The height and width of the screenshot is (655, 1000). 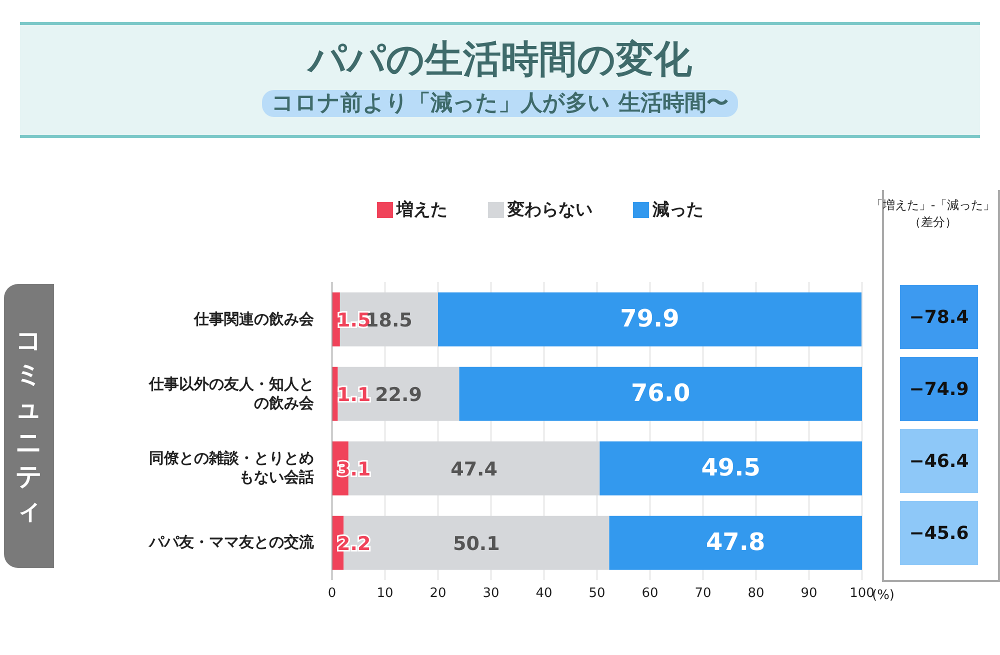 I want to click on x-tick-label: 100, so click(x=862, y=594).